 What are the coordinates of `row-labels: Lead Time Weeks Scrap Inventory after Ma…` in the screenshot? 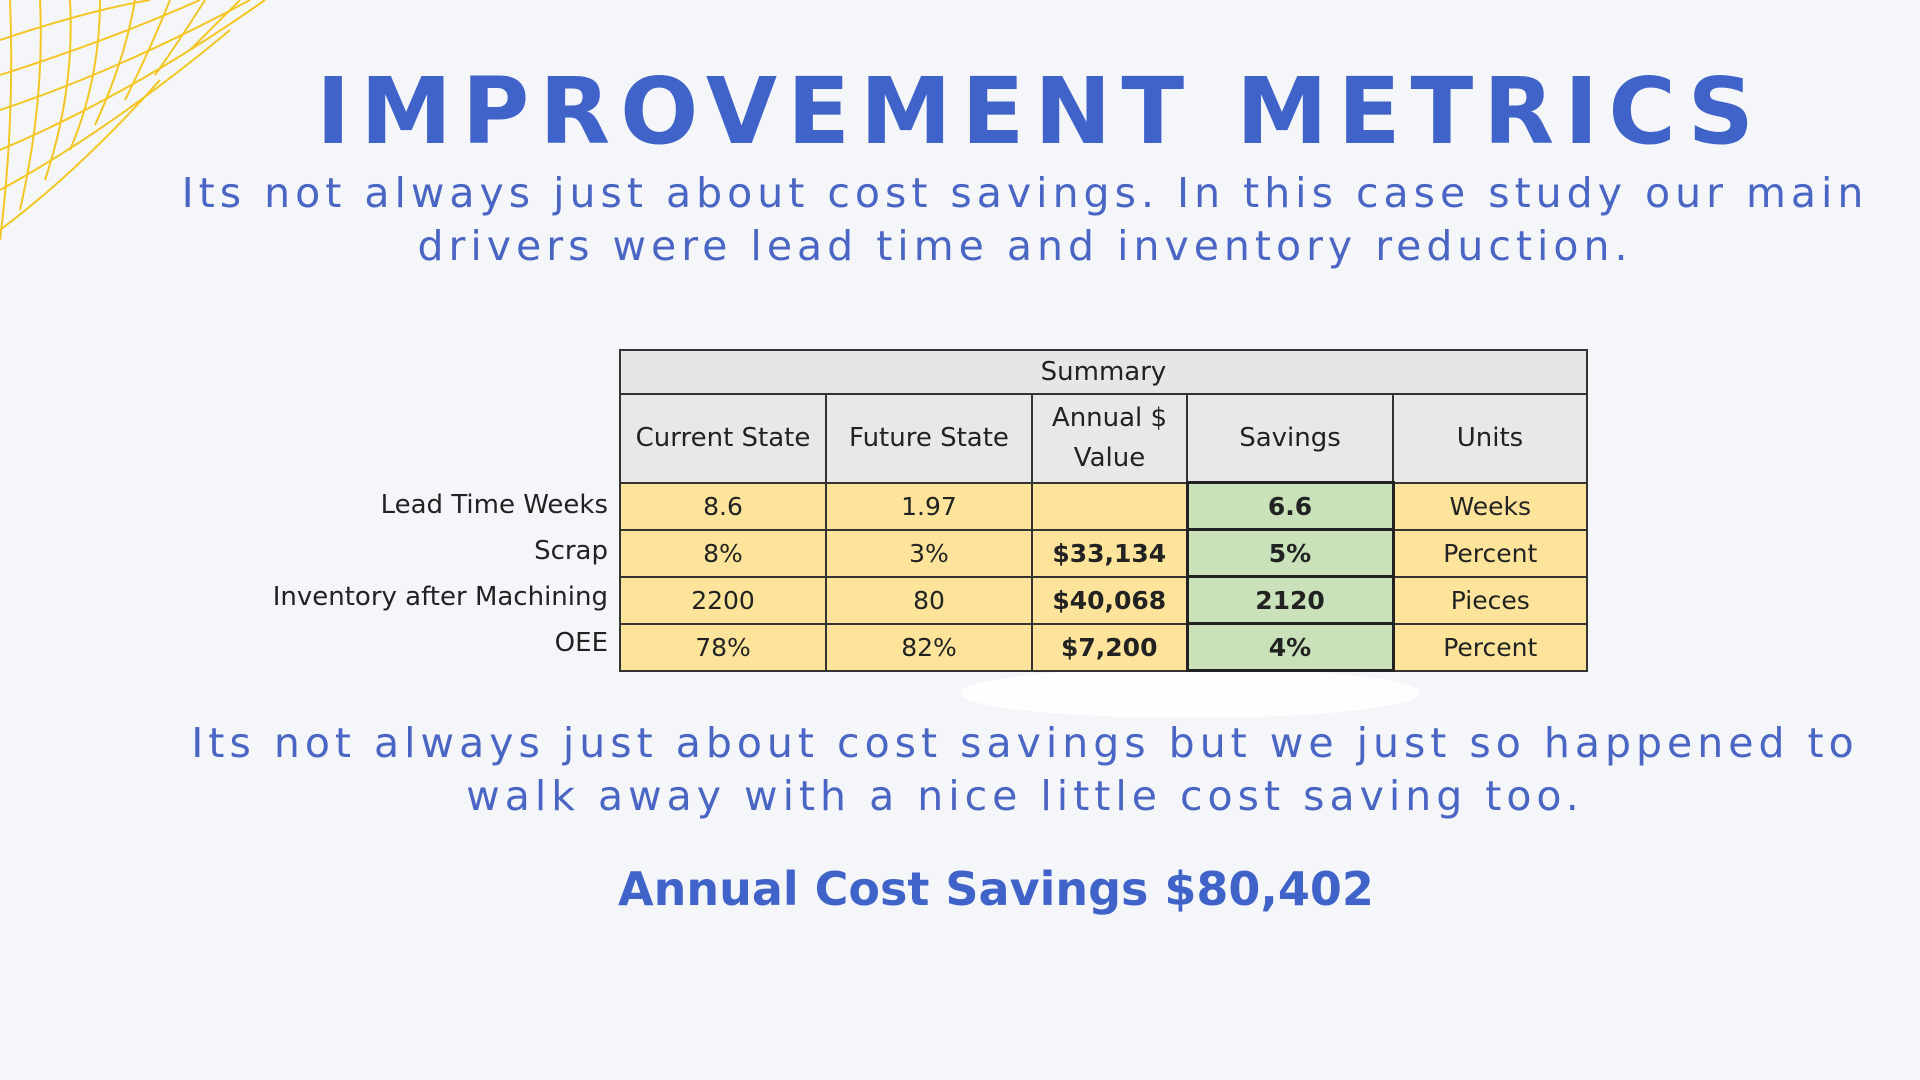 It's located at (405, 574).